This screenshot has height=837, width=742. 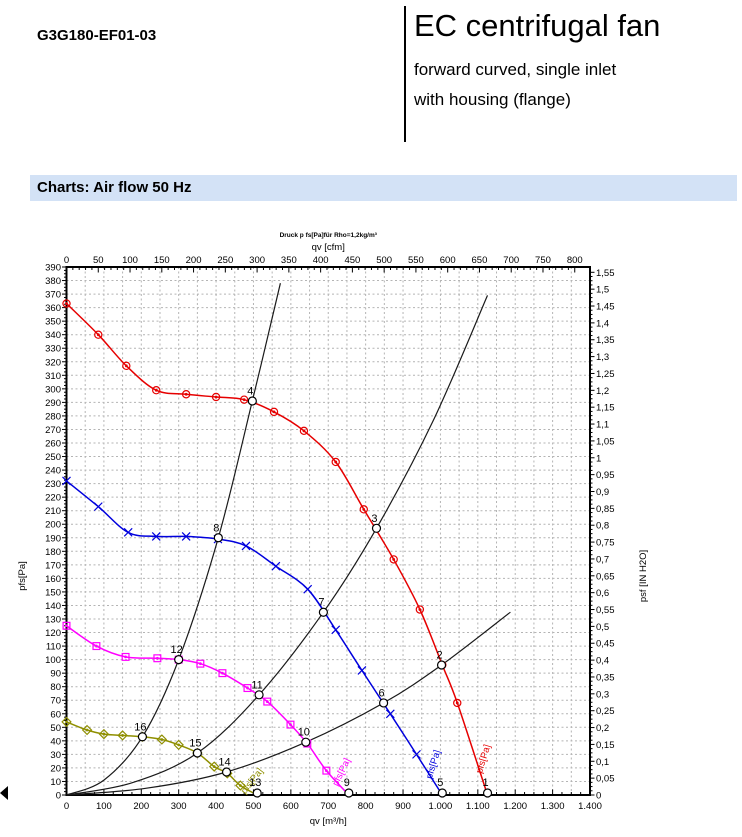 I want to click on bottom-tick-label: 700, so click(x=328, y=806).